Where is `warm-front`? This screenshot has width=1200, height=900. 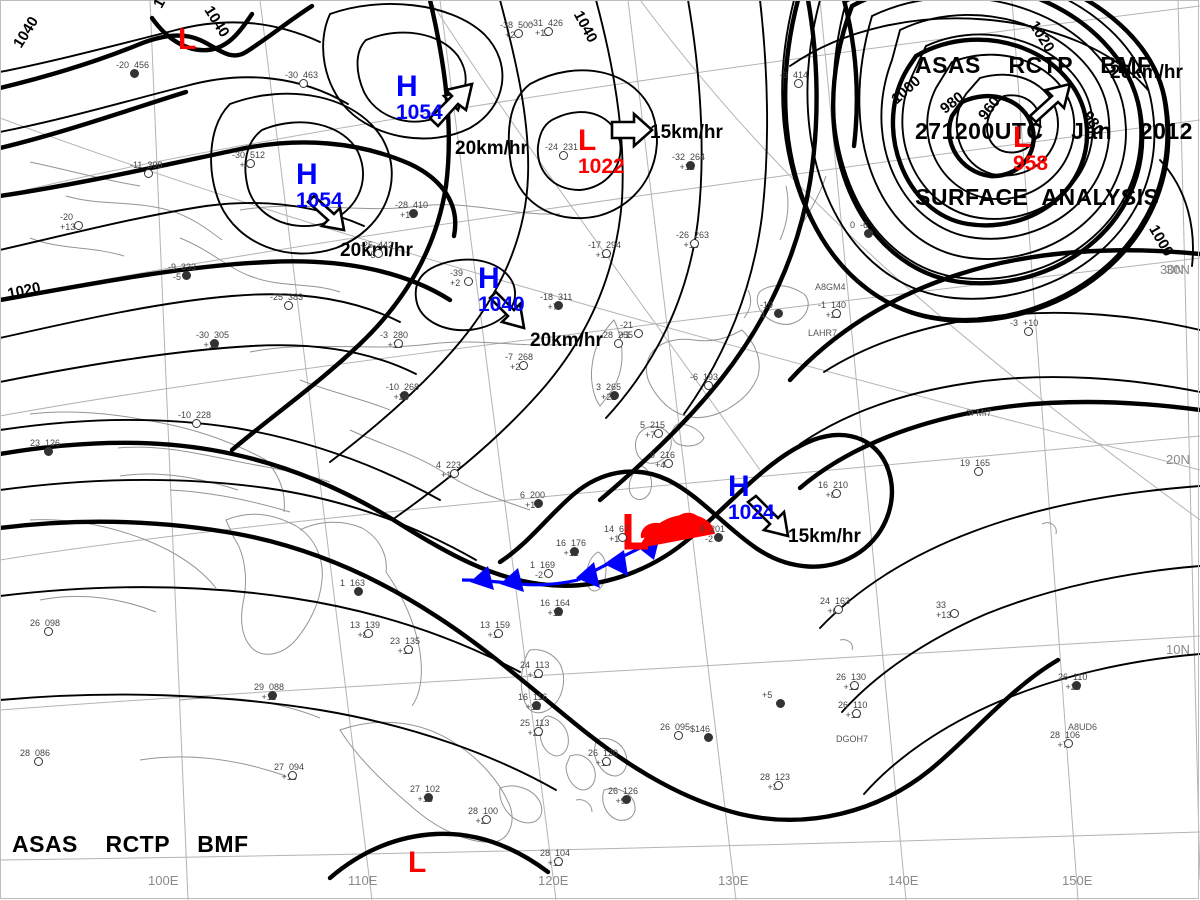 warm-front is located at coordinates (669, 531).